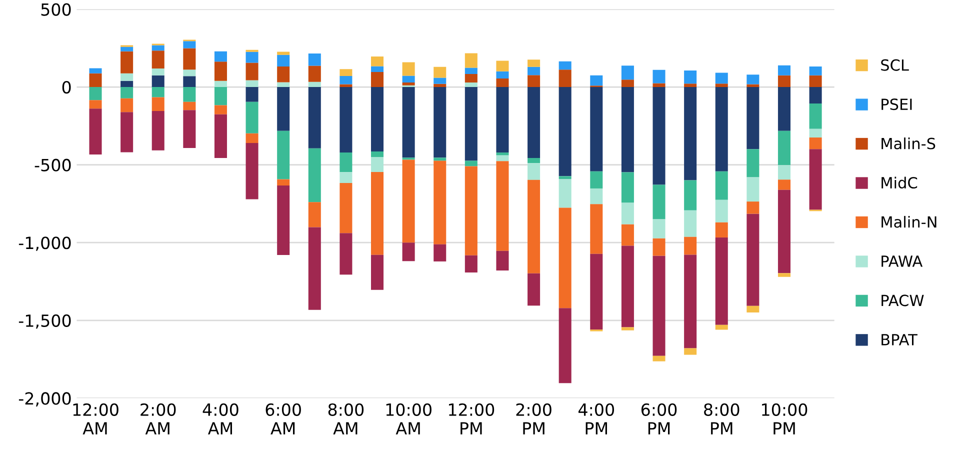 This screenshot has width=959, height=463. Describe the element at coordinates (900, 182) in the screenshot. I see `legend-label: MidC` at that location.